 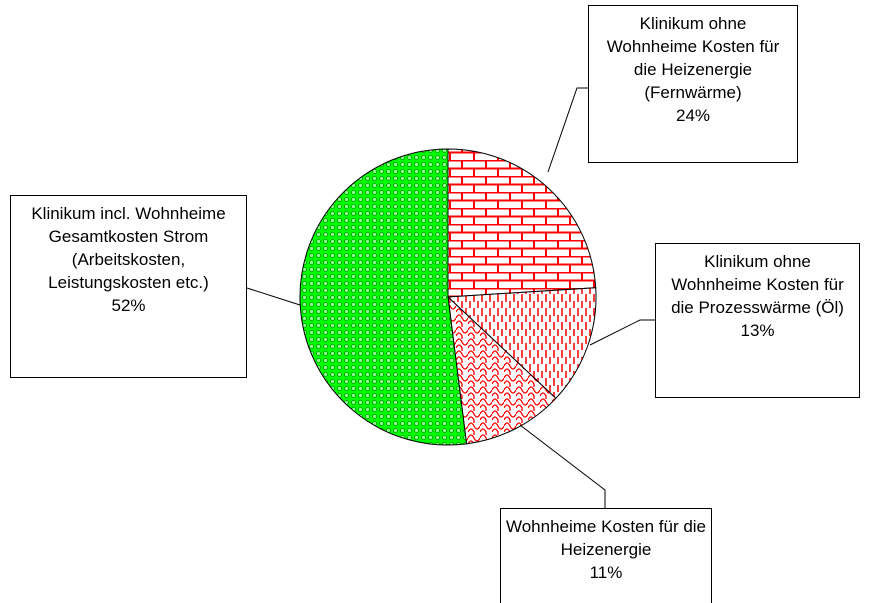 I want to click on slice-label: Wohnheime Kosten für die Heizenergie 11%, so click(x=606, y=555).